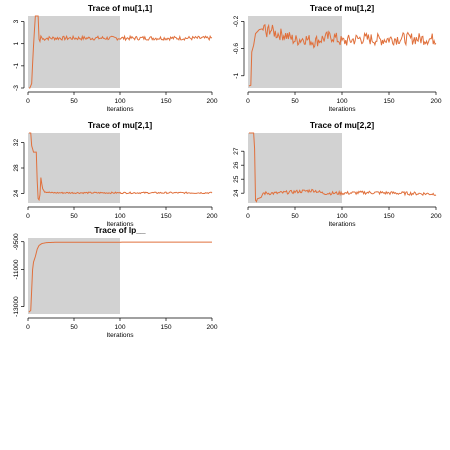 The width and height of the screenshot is (450, 450). Describe the element at coordinates (120, 8) in the screenshot. I see `panel-title: Trace of mu[1,1]` at that location.